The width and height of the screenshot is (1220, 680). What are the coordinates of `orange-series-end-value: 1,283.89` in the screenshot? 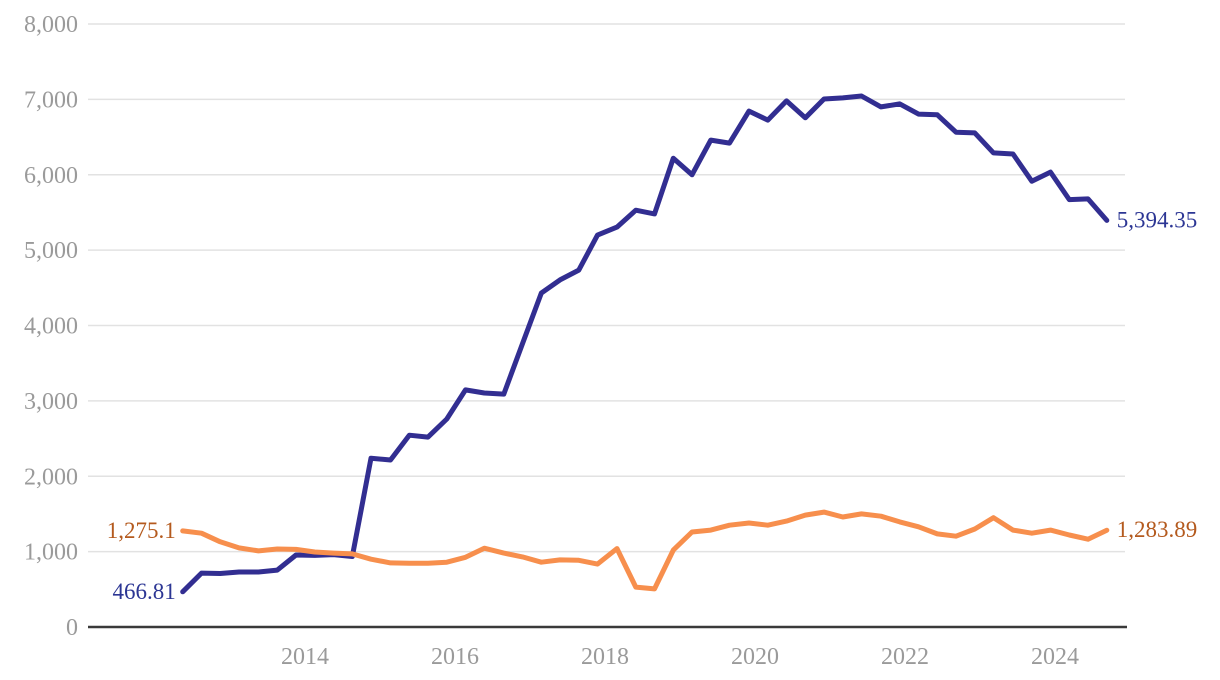 It's located at (1157, 529).